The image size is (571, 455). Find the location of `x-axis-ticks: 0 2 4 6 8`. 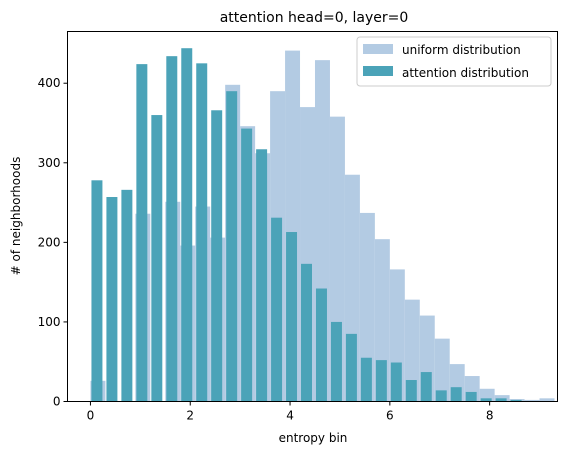

x-axis-ticks: 0 2 4 6 8 is located at coordinates (290, 412).